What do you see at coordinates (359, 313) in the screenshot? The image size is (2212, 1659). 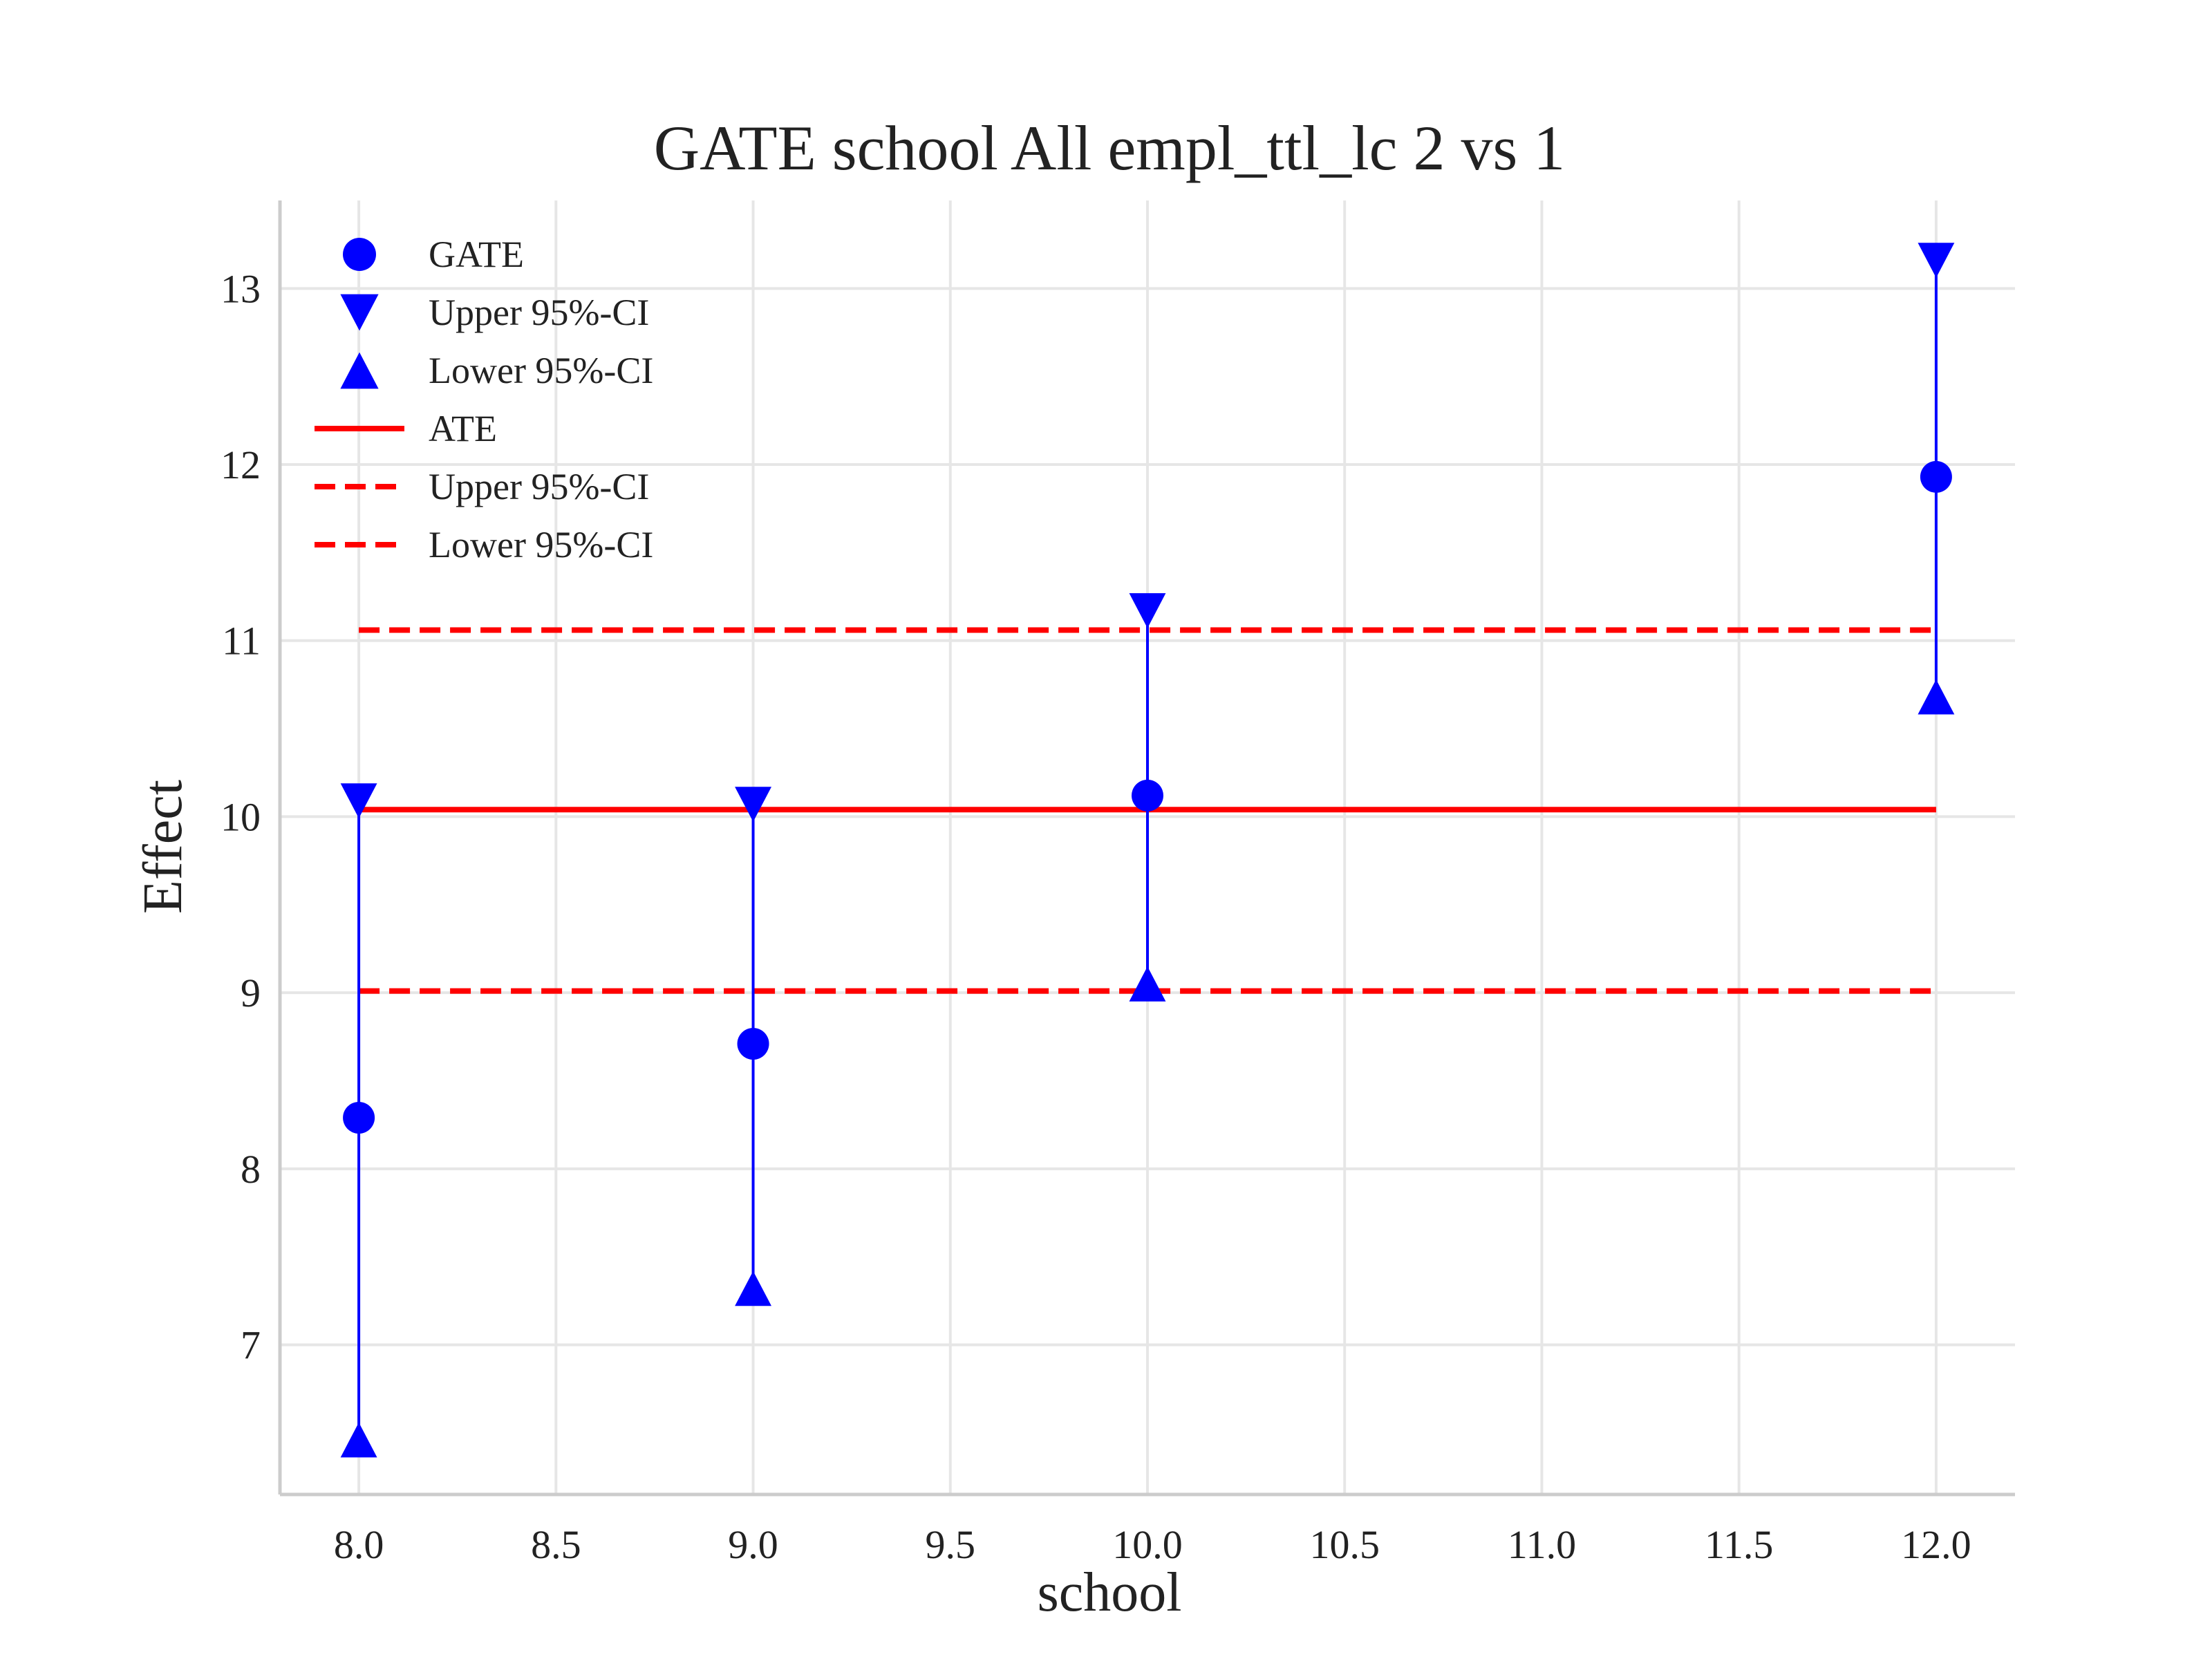 I see `legend-upper-ci-point-marker` at bounding box center [359, 313].